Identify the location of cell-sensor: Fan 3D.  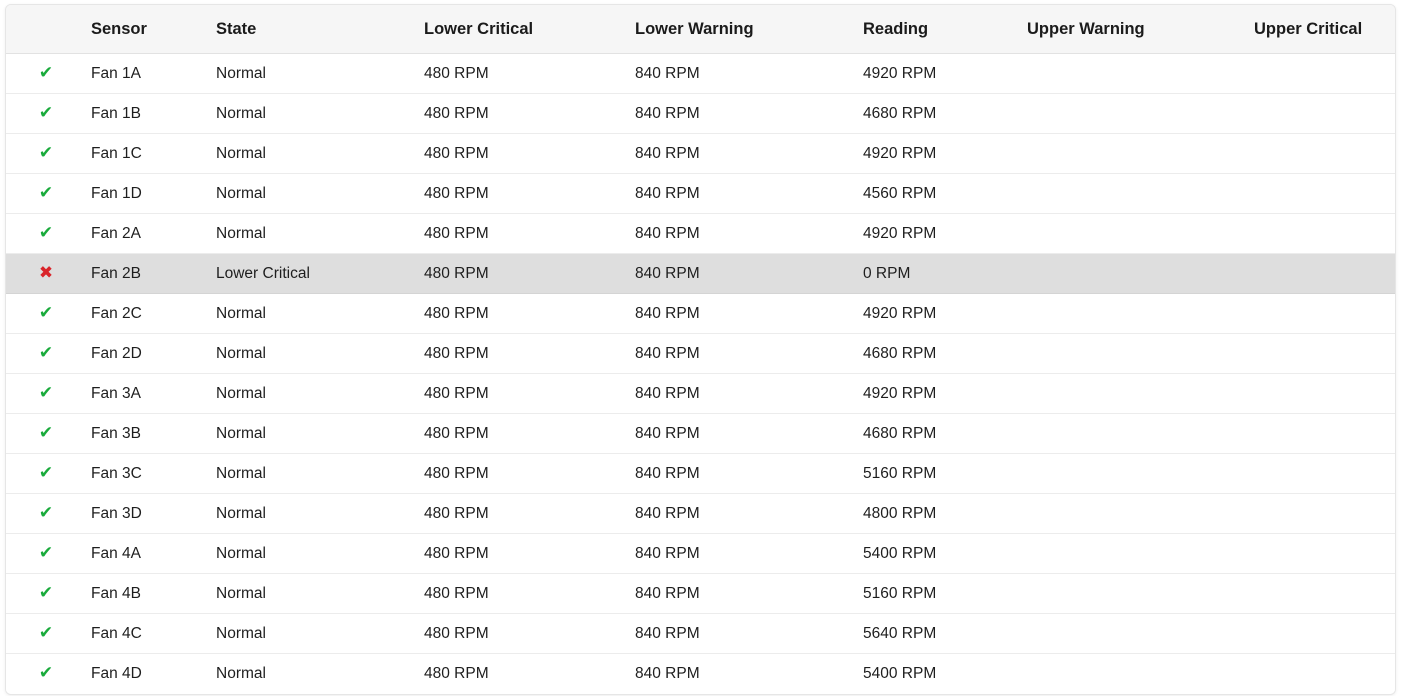
(116, 513).